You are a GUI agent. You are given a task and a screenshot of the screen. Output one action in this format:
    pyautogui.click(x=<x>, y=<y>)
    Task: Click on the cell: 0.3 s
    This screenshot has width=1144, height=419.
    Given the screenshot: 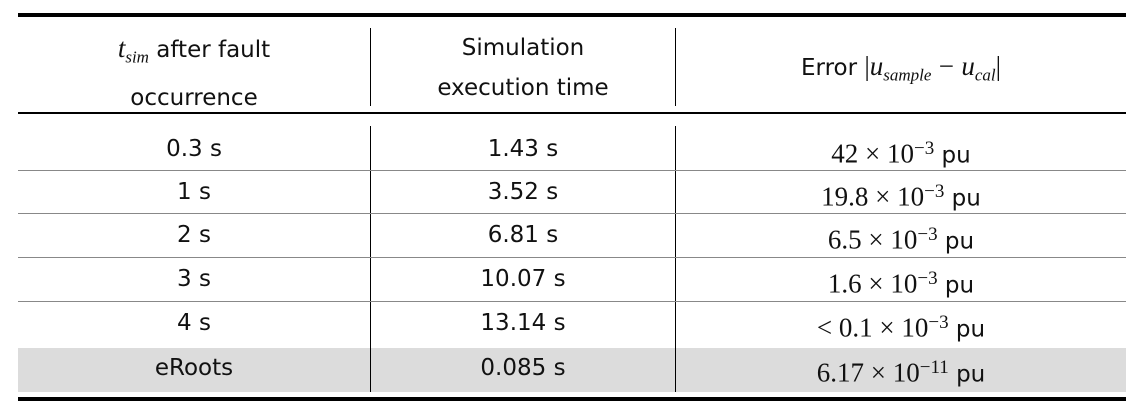 What is the action you would take?
    pyautogui.click(x=194, y=149)
    